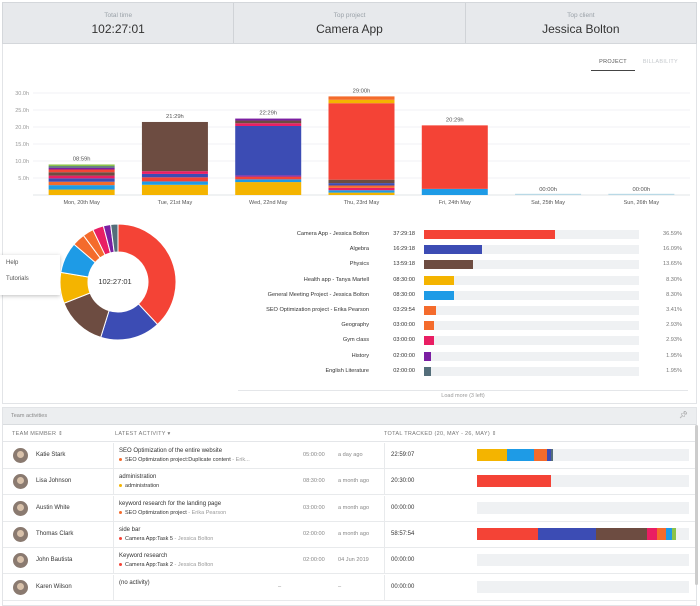  I want to click on project-row: Algebra 16:29:18 16.09%, so click(350, 250).